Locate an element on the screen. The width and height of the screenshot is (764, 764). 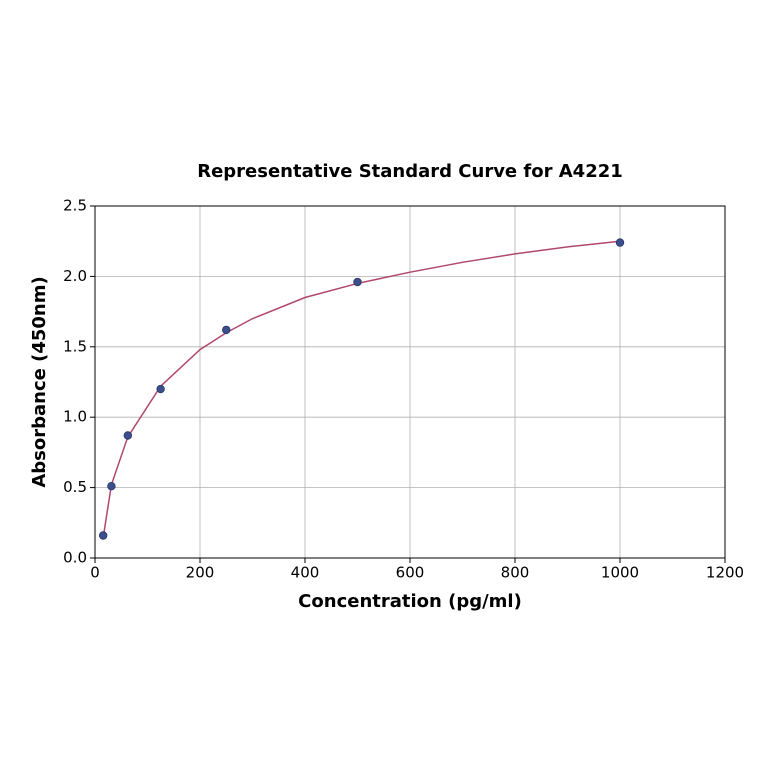
chart-title: Representative Standard Curve for A4221 is located at coordinates (410, 171).